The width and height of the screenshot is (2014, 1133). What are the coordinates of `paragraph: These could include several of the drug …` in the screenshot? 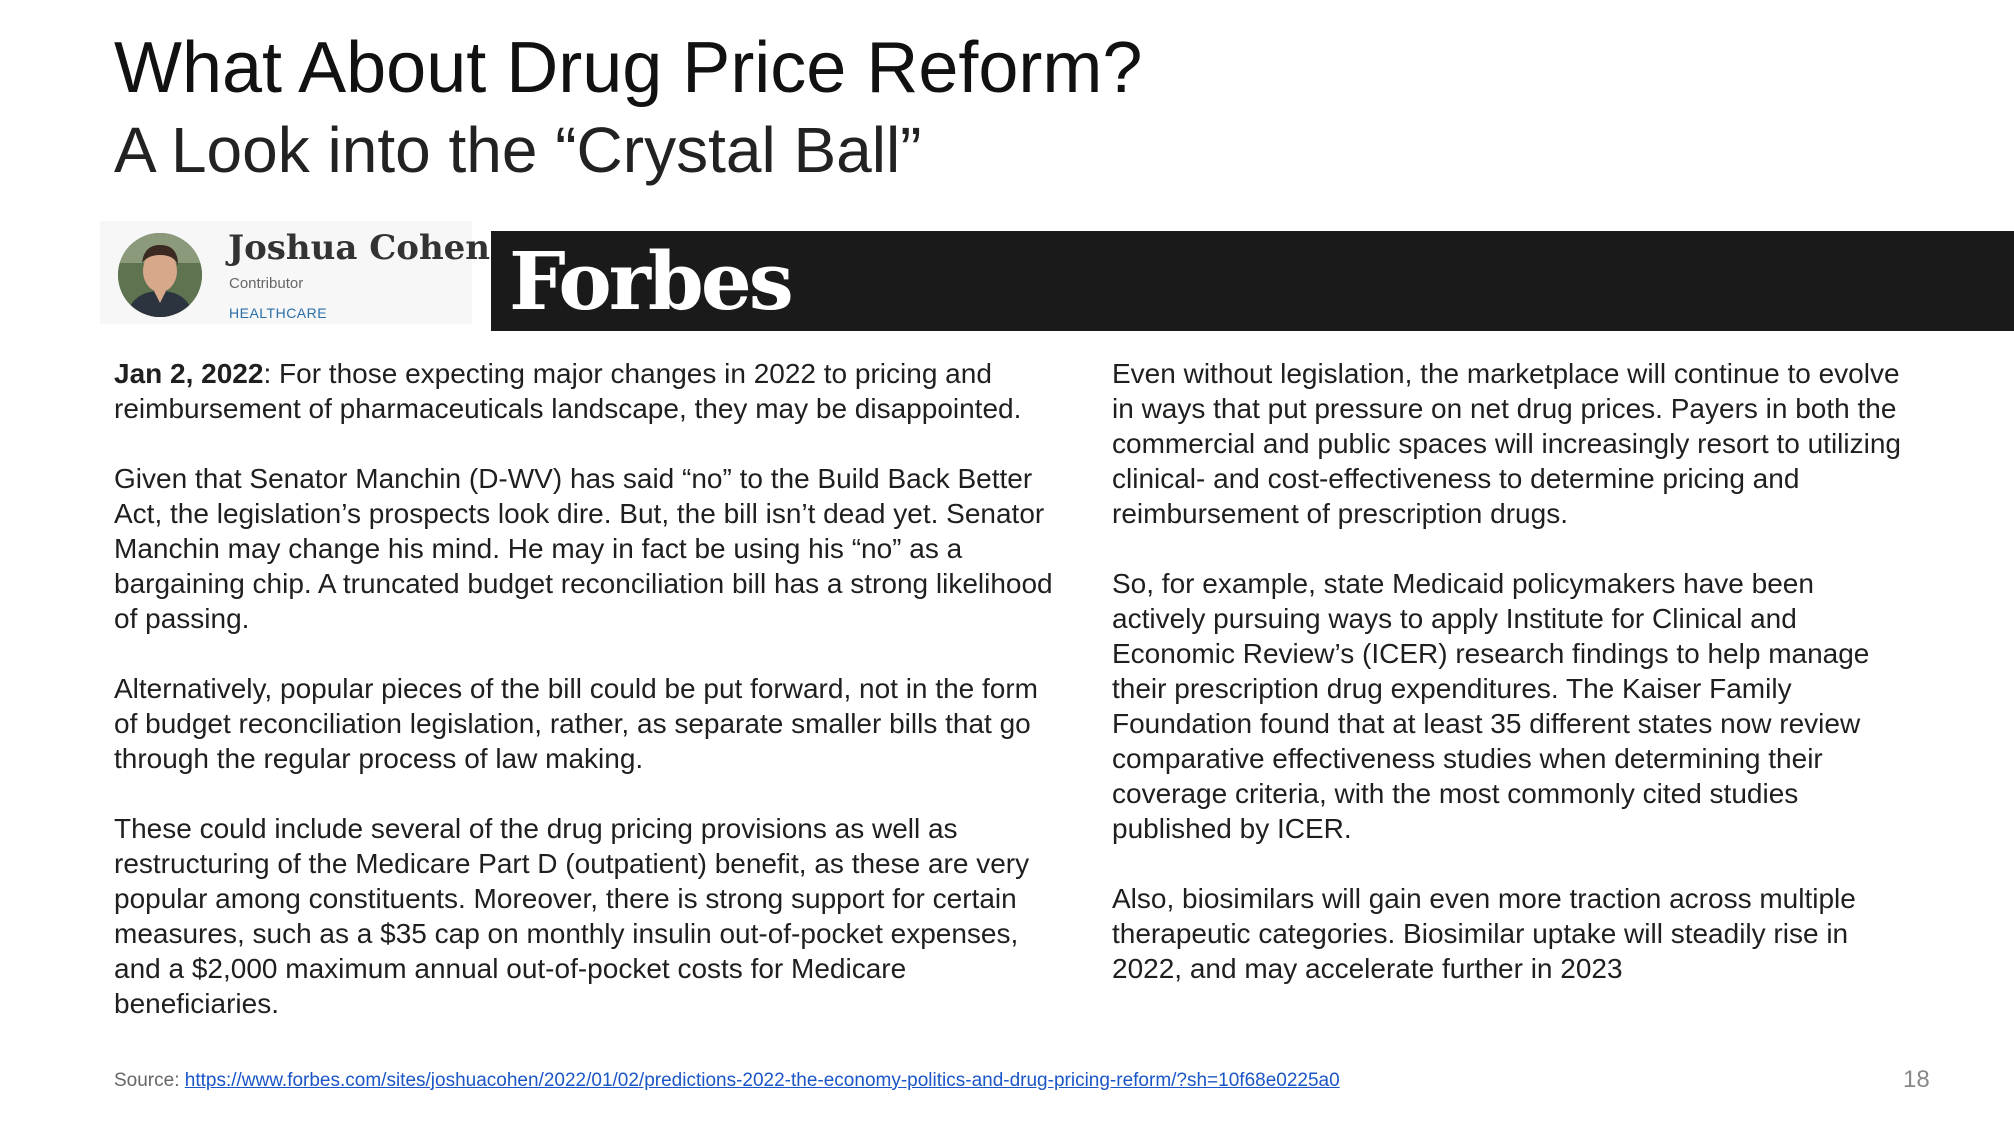 It's located at (572, 916).